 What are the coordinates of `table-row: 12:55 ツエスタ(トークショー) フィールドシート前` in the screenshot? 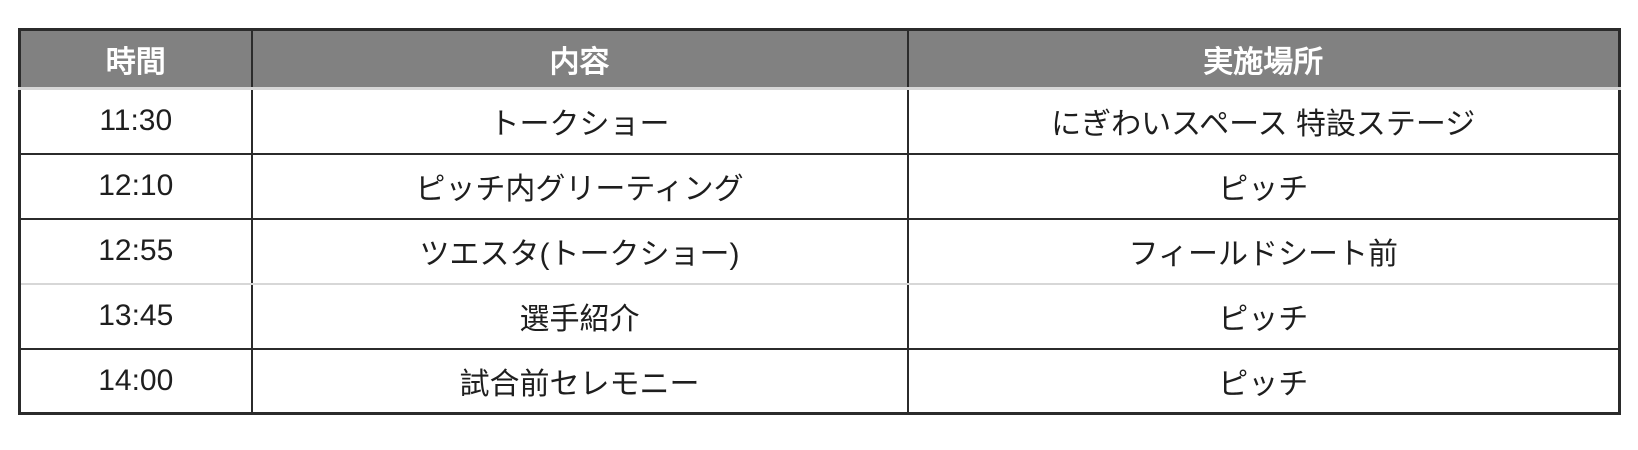 It's located at (819, 251).